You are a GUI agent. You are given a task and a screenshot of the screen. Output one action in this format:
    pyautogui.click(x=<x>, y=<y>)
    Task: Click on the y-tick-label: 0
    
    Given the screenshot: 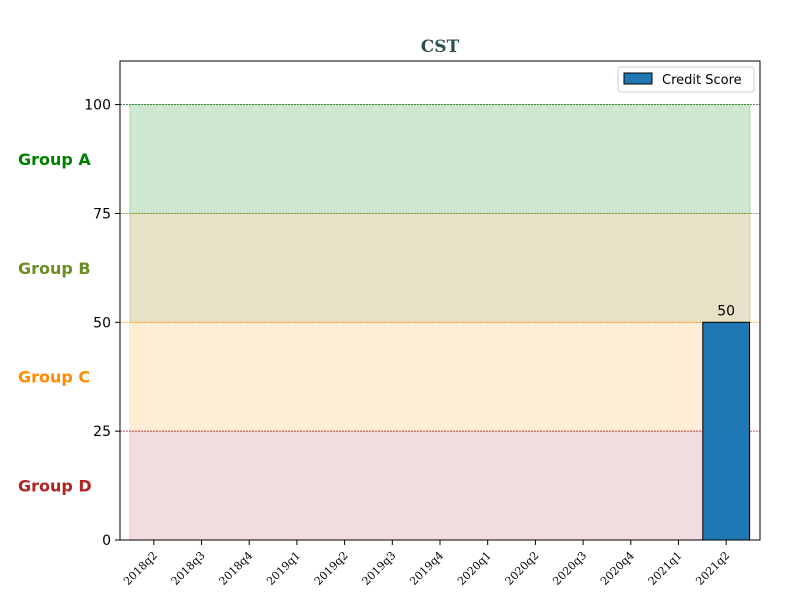 What is the action you would take?
    pyautogui.click(x=106, y=541)
    